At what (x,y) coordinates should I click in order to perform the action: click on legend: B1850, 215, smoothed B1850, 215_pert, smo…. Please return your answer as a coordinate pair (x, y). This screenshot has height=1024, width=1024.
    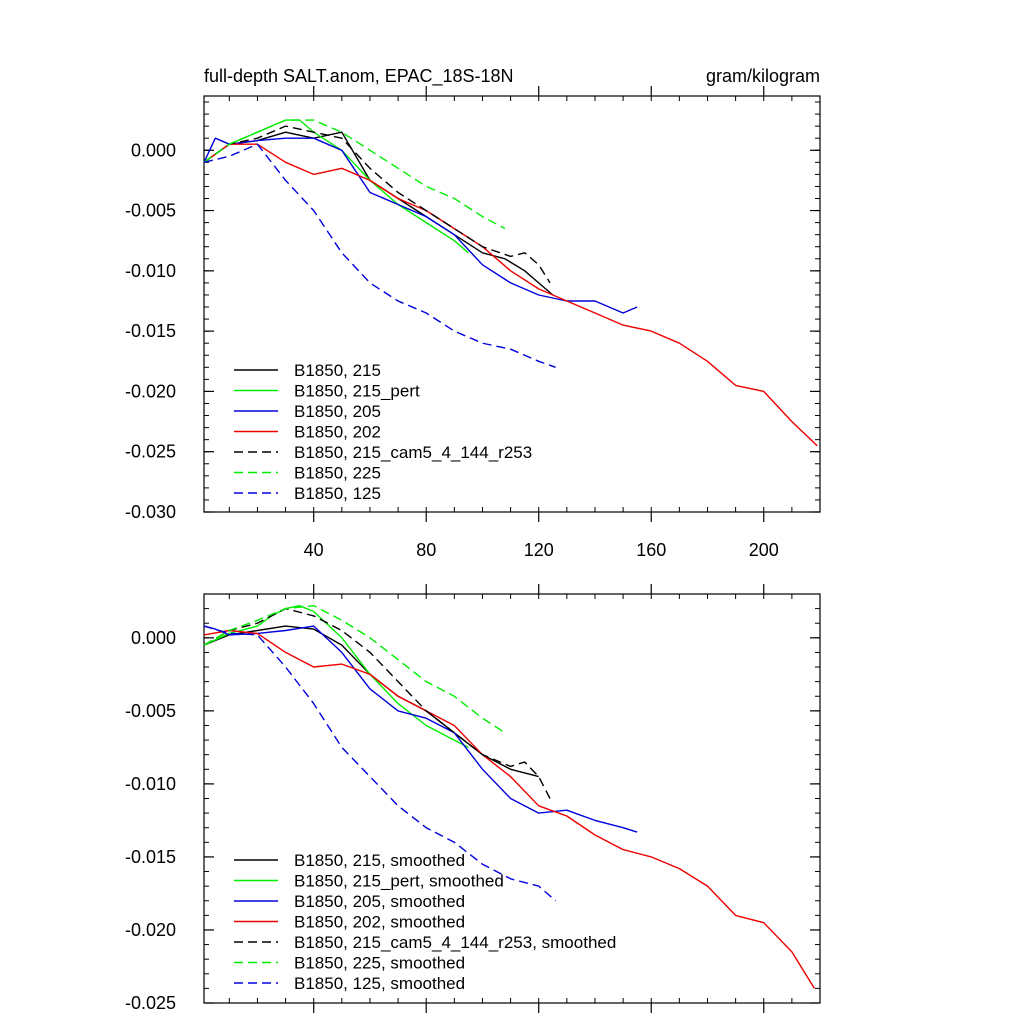
    Looking at the image, I should click on (425, 922).